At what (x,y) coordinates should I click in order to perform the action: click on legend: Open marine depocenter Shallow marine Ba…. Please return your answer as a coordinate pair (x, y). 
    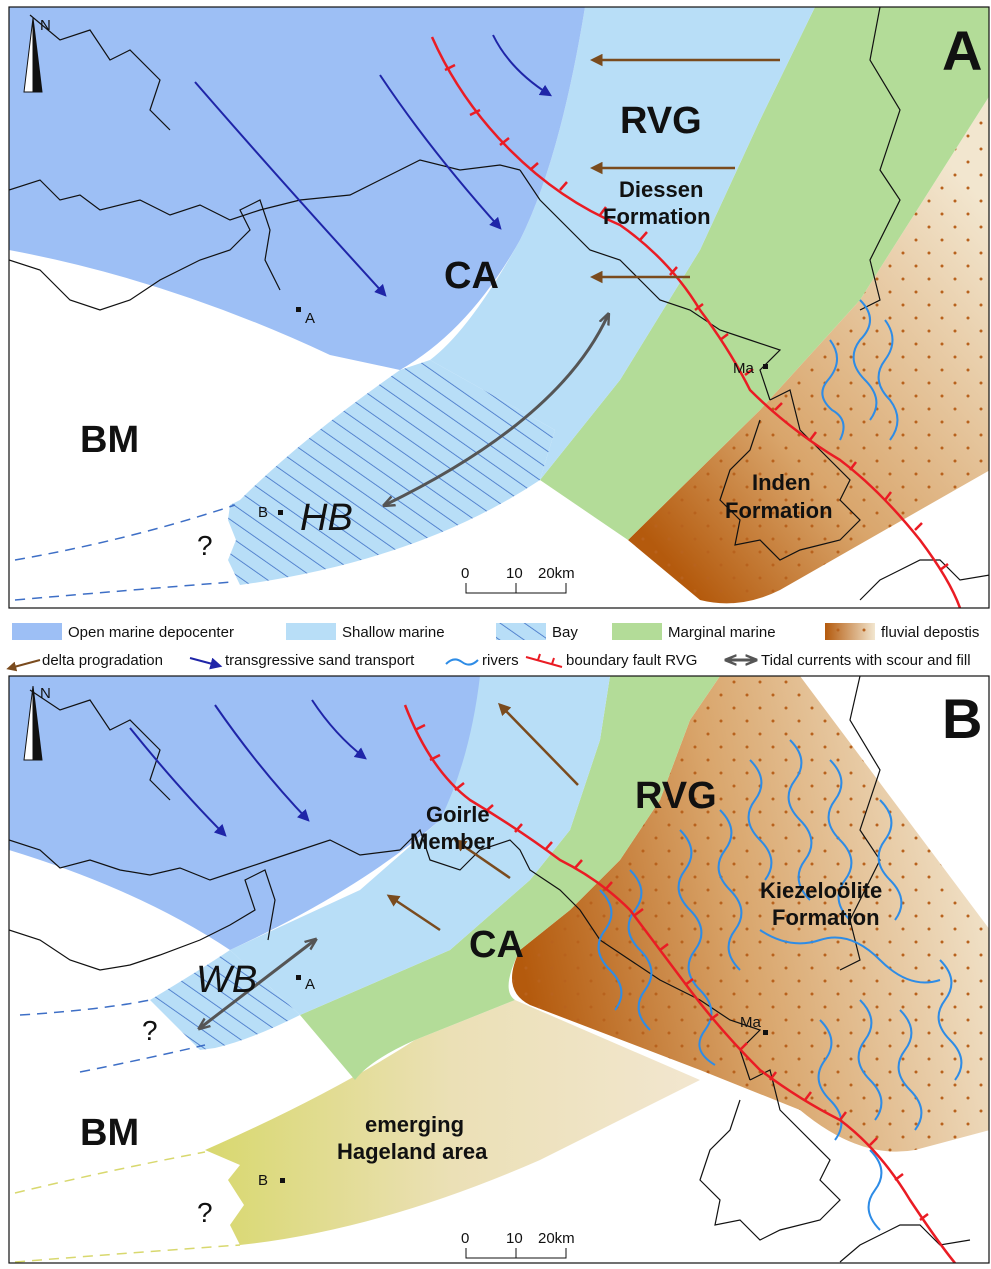
    Looking at the image, I should click on (492, 647).